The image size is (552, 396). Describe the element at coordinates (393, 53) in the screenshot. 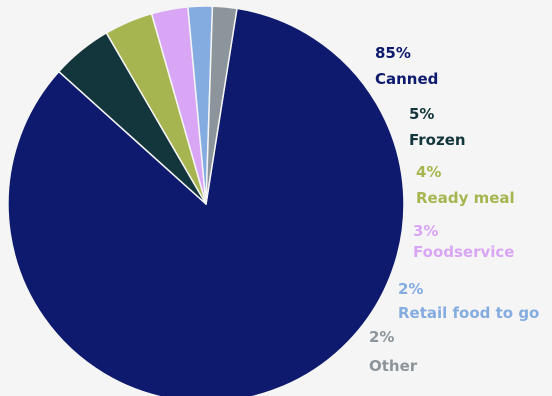

I see `slice-value-canned: 85%` at that location.